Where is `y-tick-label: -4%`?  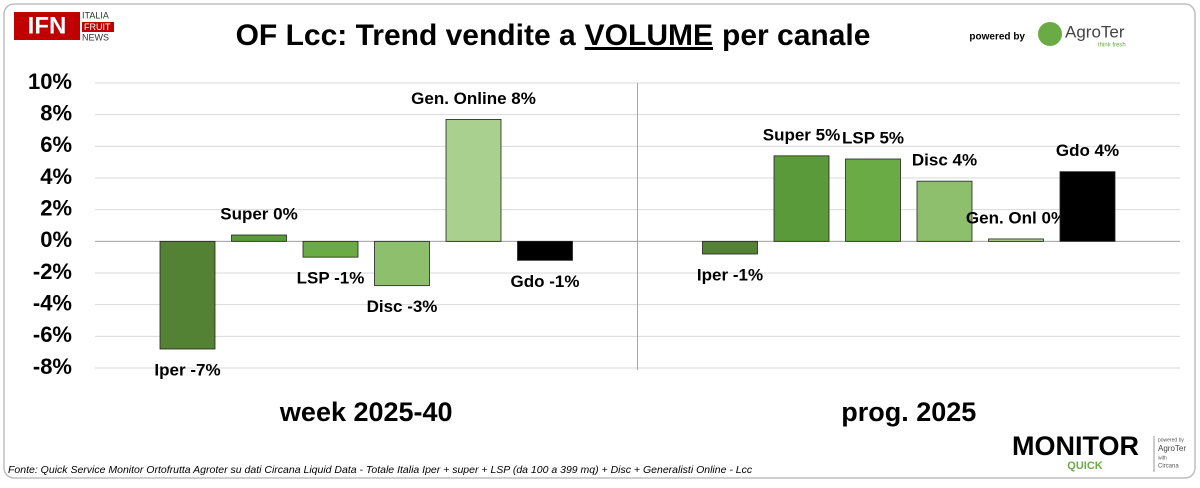
y-tick-label: -4% is located at coordinates (52, 302).